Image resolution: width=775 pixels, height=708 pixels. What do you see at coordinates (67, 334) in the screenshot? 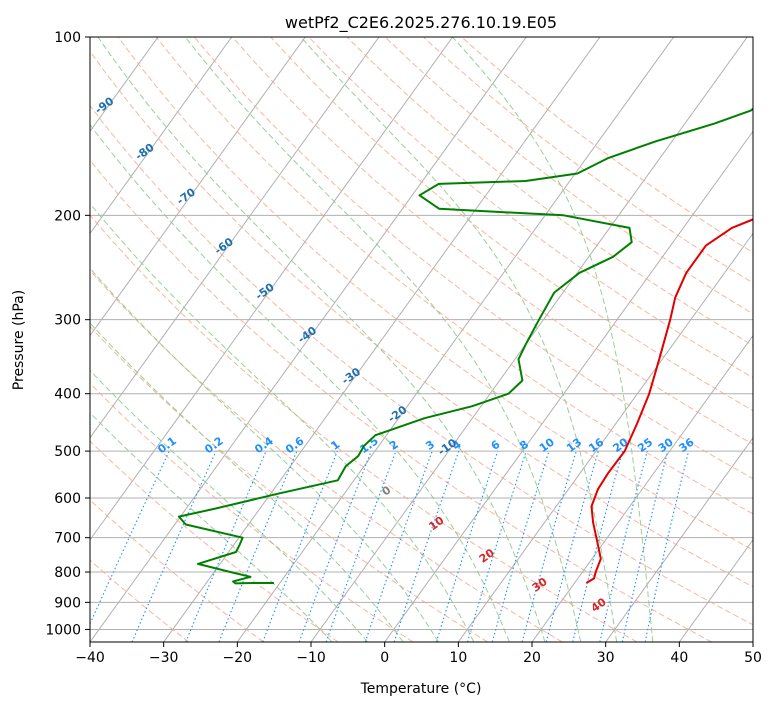
I see `y-axis-ticks: 100 200 300 400 500 600 700 800 900 1000` at bounding box center [67, 334].